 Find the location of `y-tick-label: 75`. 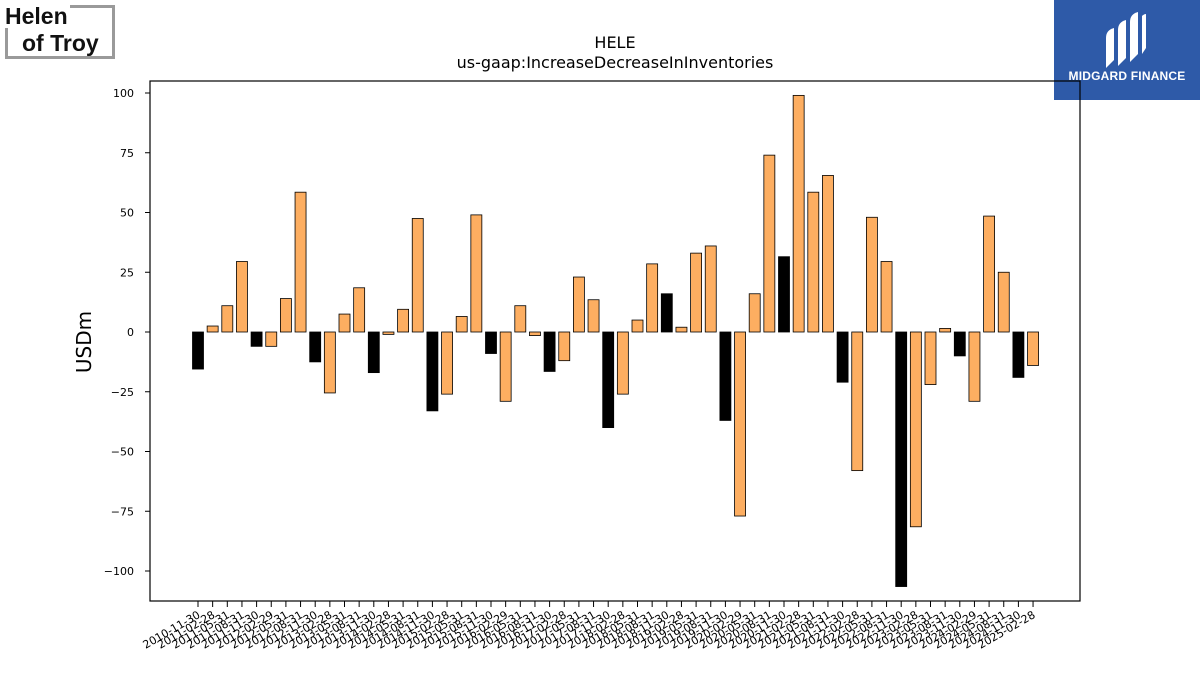

y-tick-label: 75 is located at coordinates (127, 153).